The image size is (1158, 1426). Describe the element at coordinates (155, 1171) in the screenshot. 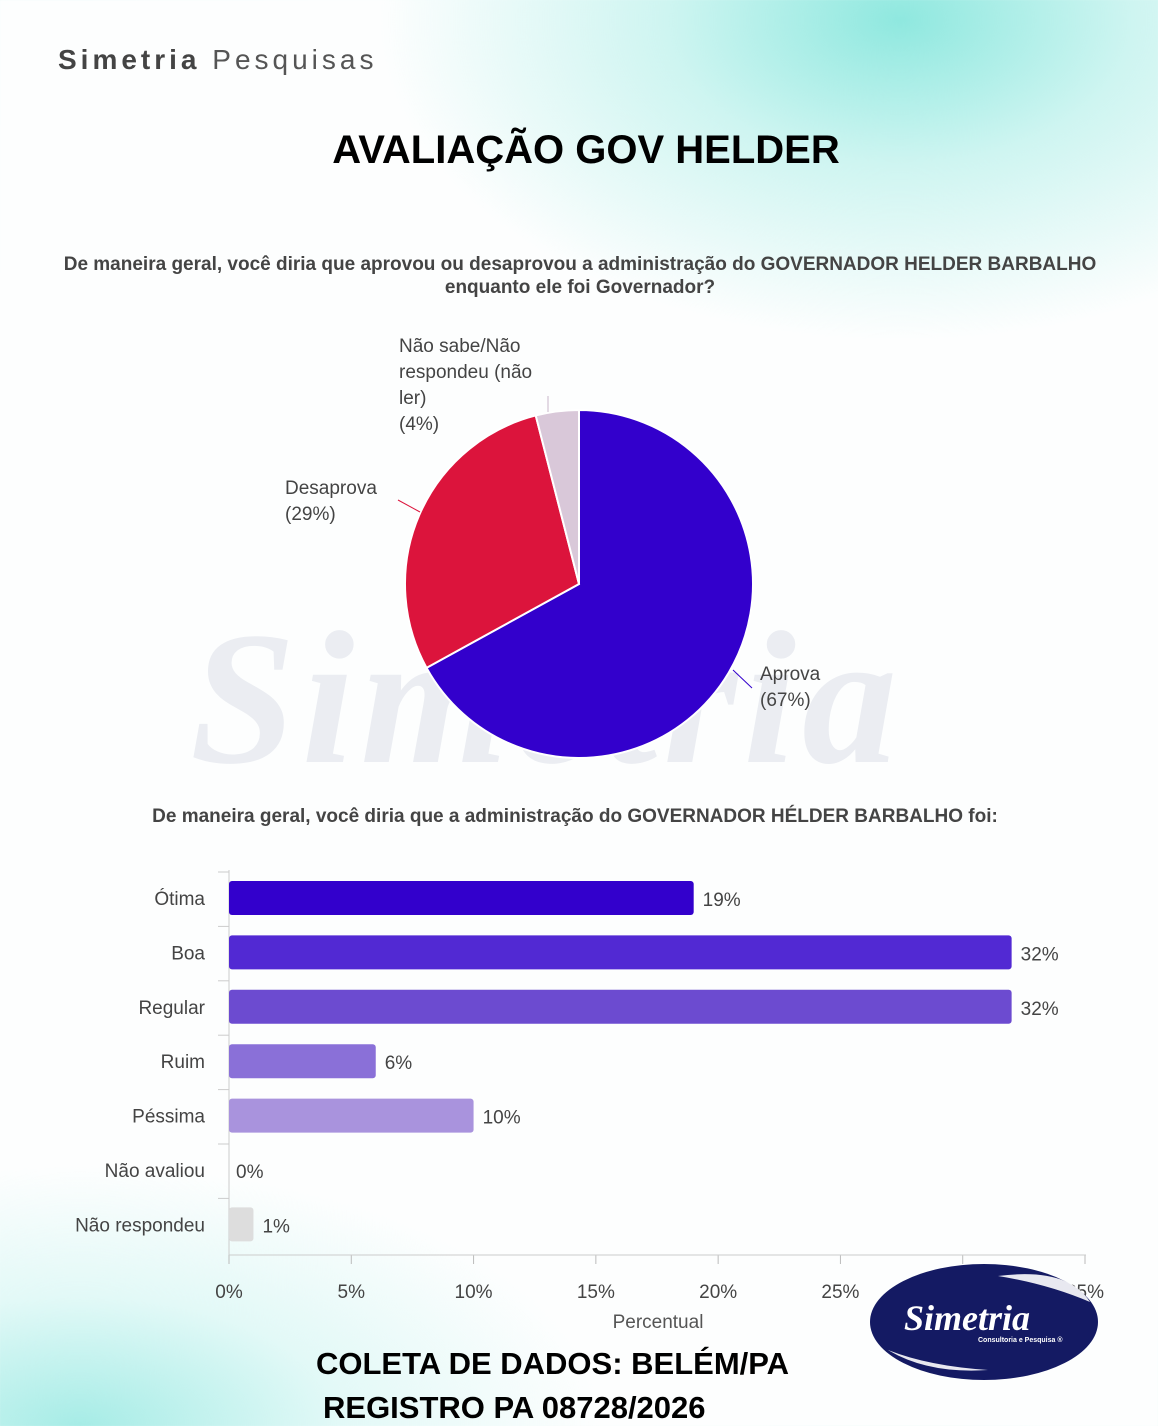

I see `bar-category-label: Não avaliou` at that location.